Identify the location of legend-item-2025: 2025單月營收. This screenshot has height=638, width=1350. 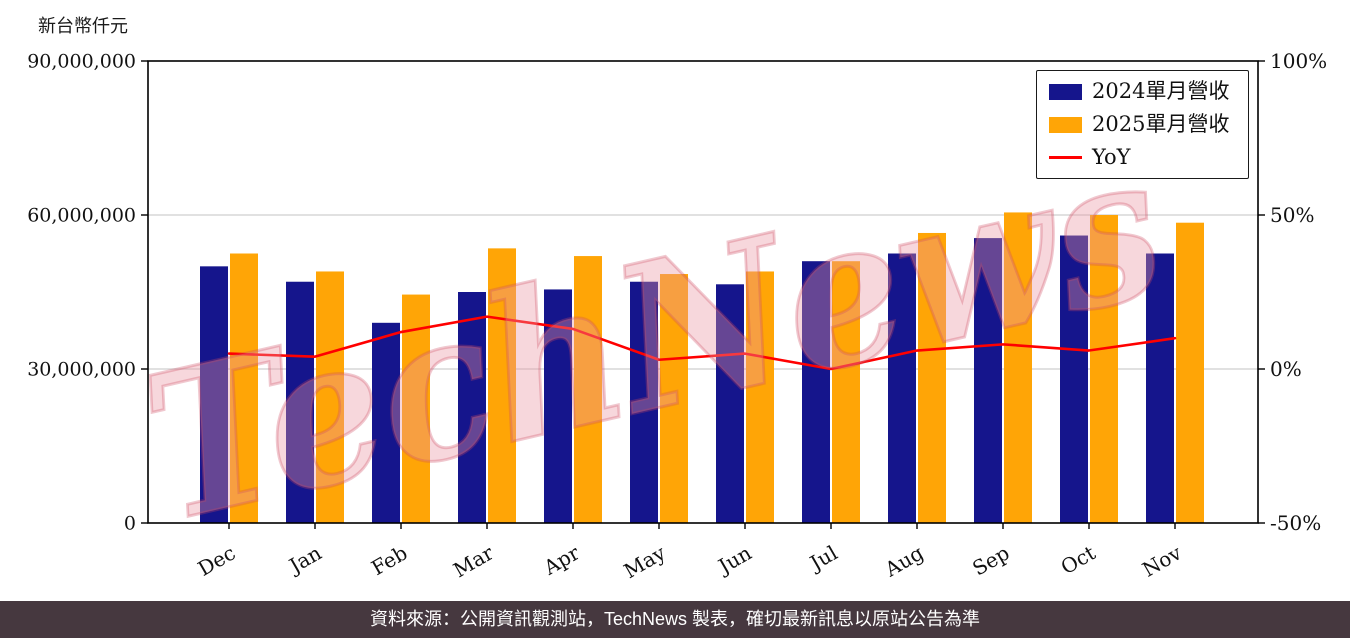
(1142, 124).